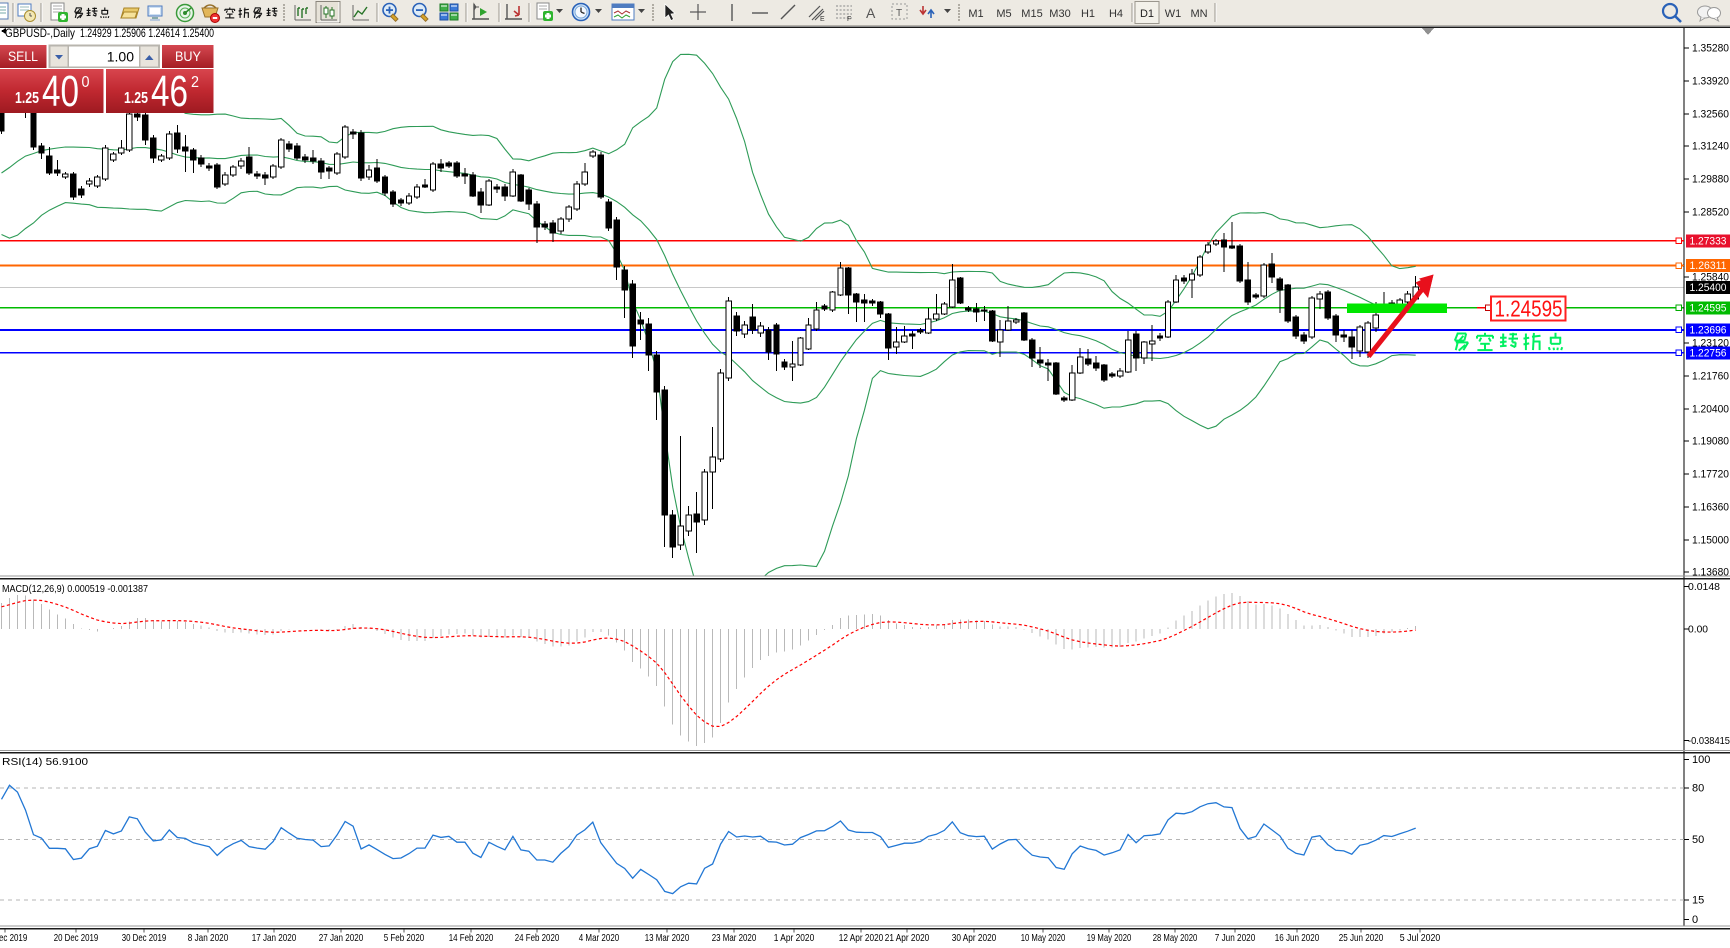 Image resolution: width=1730 pixels, height=948 pixels. I want to click on svg-text: 16 Jun 2020, so click(1297, 938).